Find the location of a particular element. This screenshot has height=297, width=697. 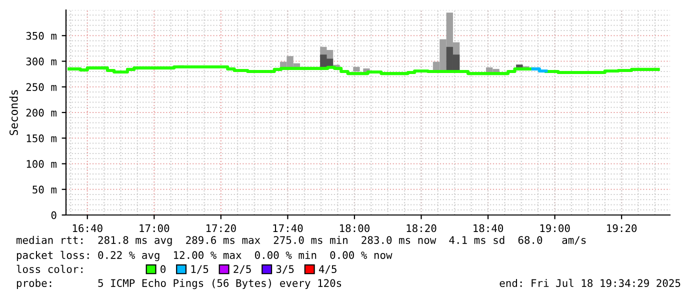

legend-label: 1/5 is located at coordinates (199, 269).